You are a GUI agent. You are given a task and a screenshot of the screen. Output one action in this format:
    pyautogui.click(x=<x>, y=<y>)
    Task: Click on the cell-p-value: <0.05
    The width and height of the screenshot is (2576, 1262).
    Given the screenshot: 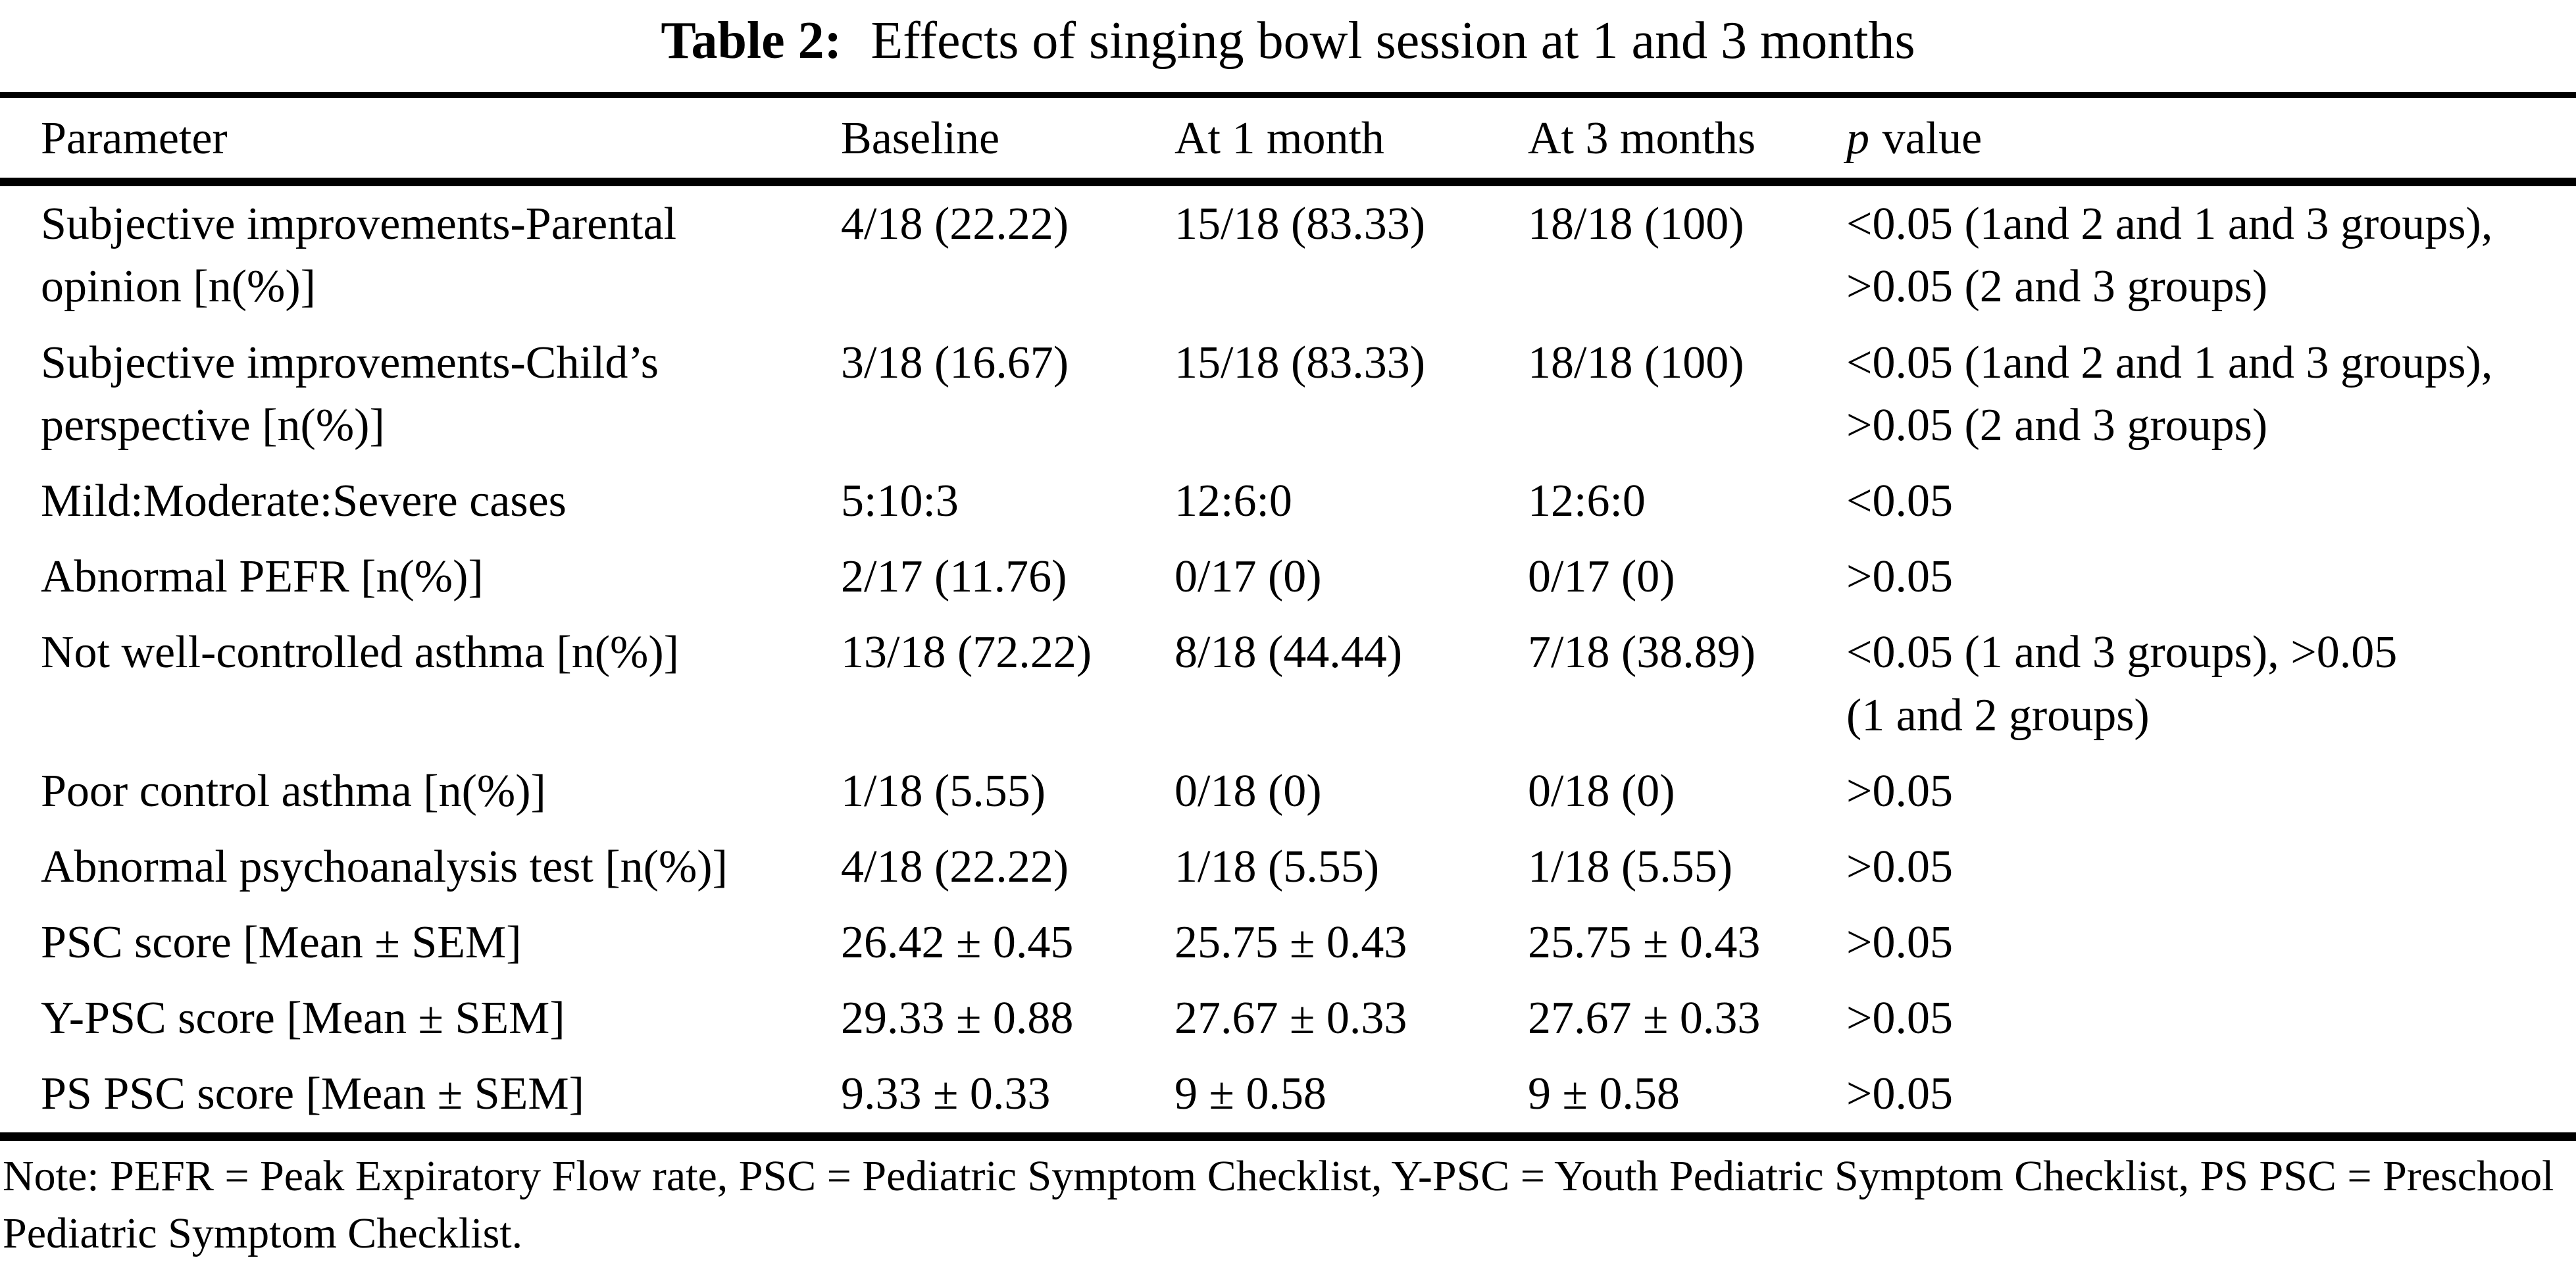 What is the action you would take?
    pyautogui.click(x=1899, y=500)
    